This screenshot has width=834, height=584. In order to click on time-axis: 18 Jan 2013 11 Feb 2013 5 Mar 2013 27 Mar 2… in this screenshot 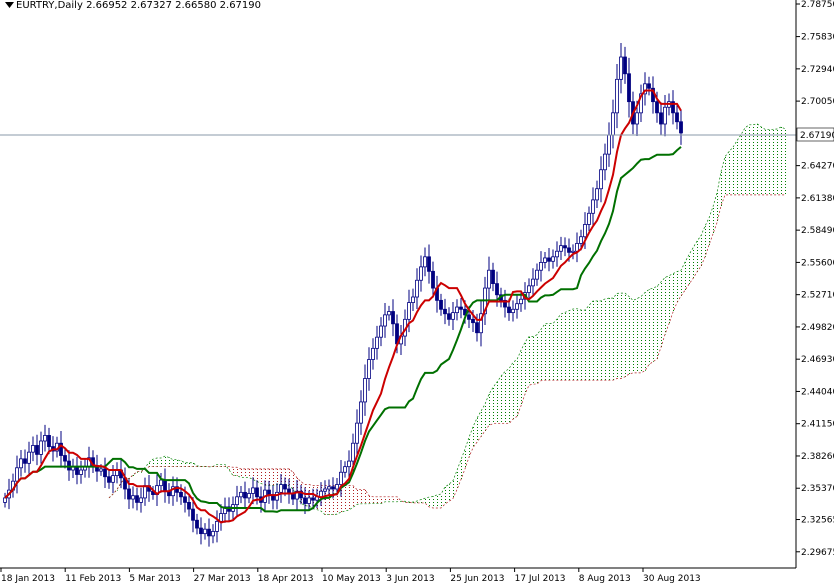, I will do `click(350, 576)`.